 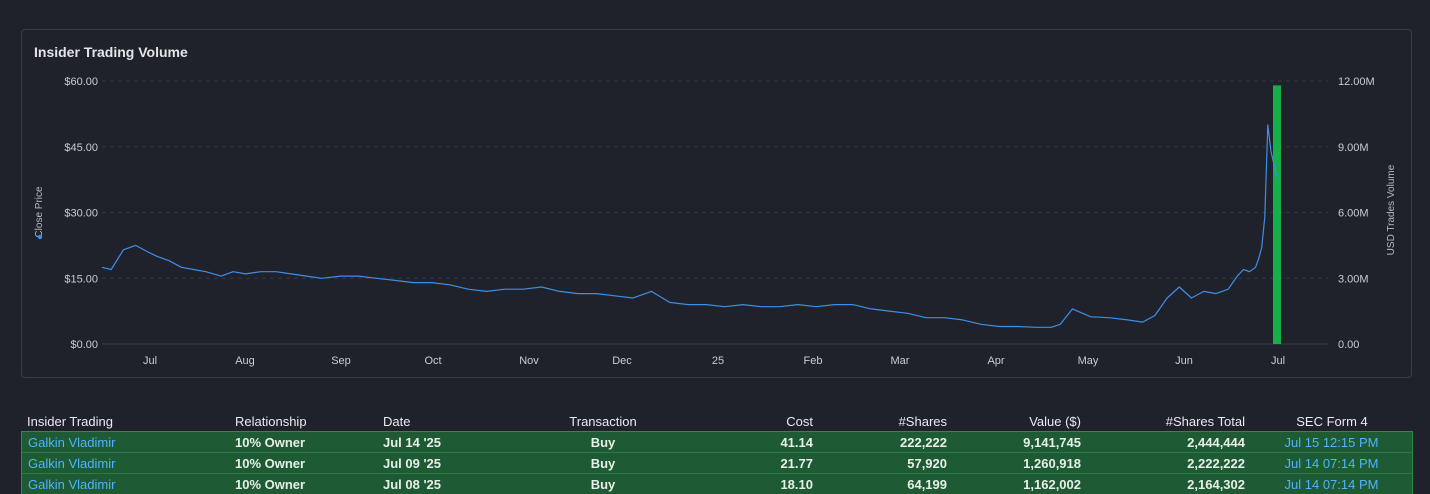 What do you see at coordinates (1055, 421) in the screenshot?
I see `col-value: Value ($)` at bounding box center [1055, 421].